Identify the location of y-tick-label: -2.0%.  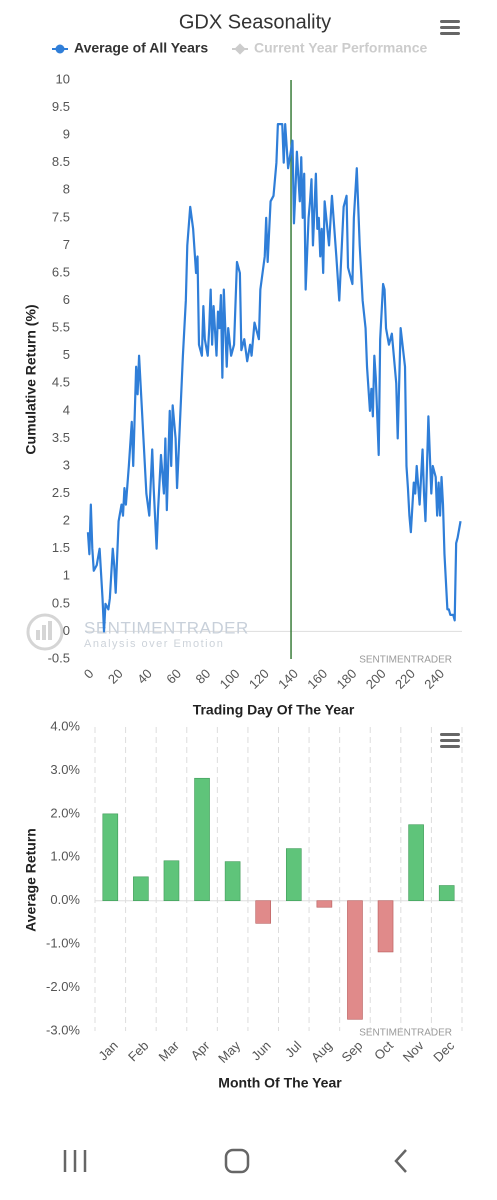
(63, 986).